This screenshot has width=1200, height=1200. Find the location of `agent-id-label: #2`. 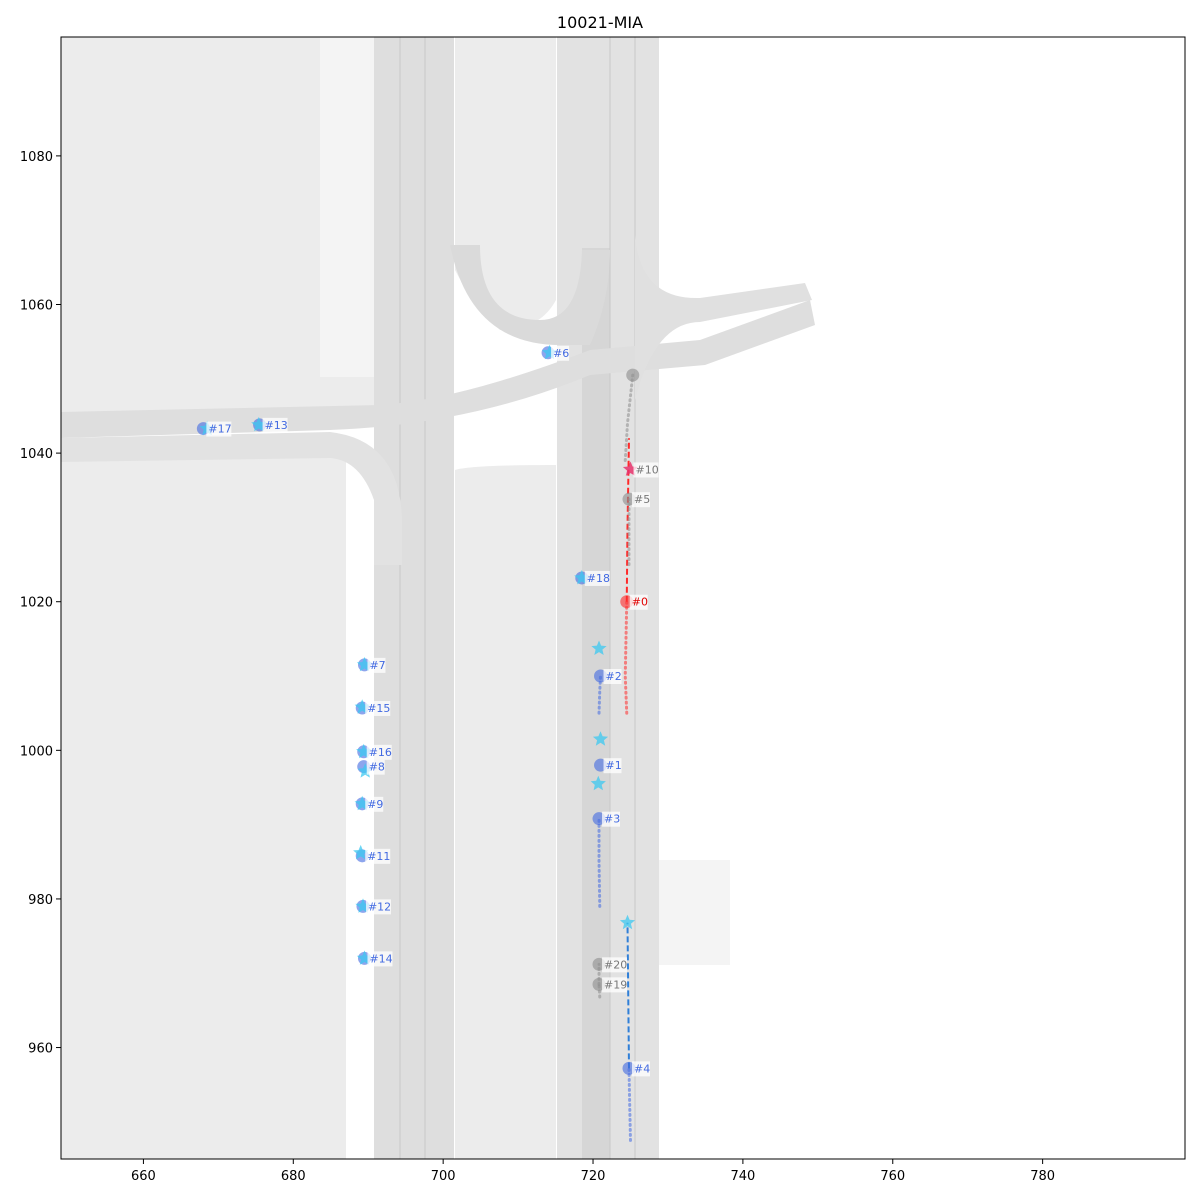

agent-id-label: #2 is located at coordinates (614, 676).